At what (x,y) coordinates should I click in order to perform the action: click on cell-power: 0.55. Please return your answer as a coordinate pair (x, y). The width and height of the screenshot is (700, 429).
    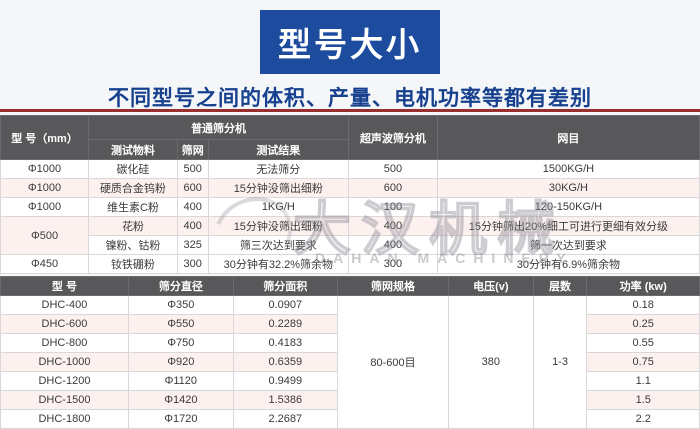
    Looking at the image, I should click on (643, 343).